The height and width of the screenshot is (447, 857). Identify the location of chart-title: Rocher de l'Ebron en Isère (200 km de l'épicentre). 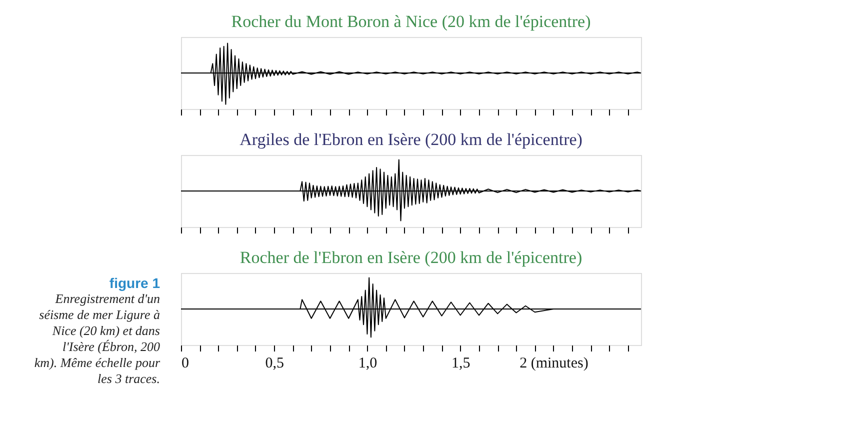
(411, 257).